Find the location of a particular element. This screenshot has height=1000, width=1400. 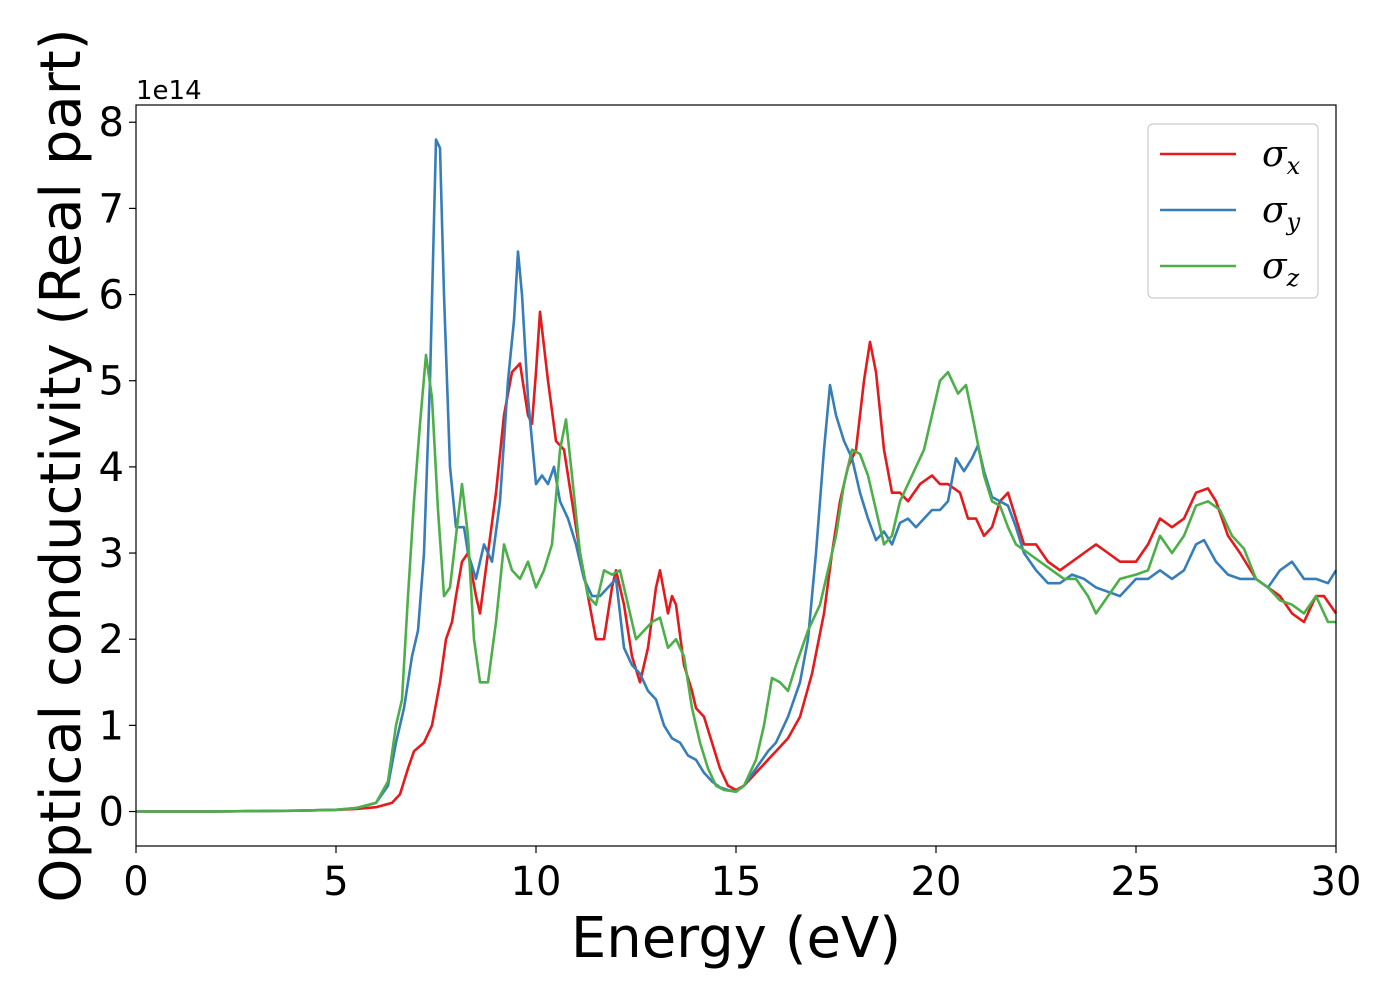

x-axis-label: Energy (eV) is located at coordinates (736, 938).